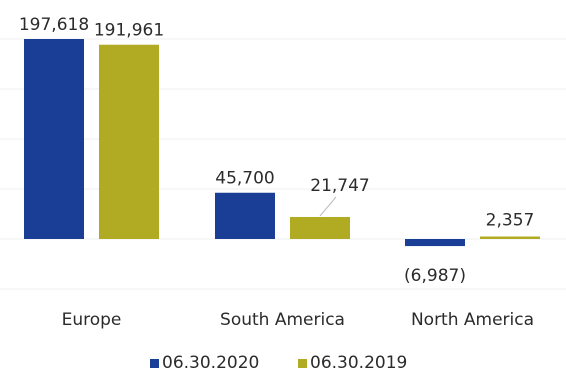 This screenshot has height=381, width=566. What do you see at coordinates (245, 215) in the screenshot?
I see `bar-south-america-06-30-2020` at bounding box center [245, 215].